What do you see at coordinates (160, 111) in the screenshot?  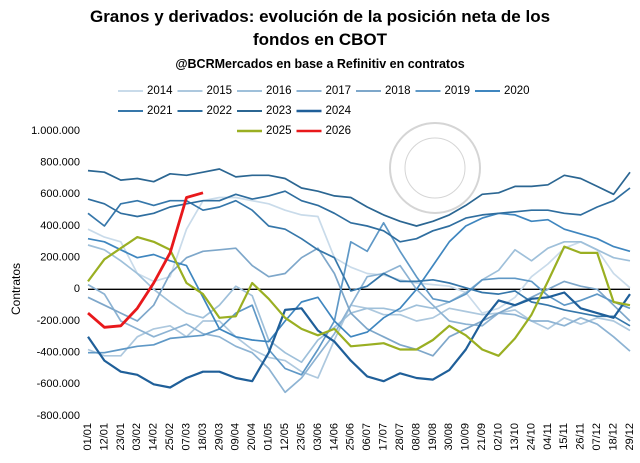 I see `legend-label: 2021` at bounding box center [160, 111].